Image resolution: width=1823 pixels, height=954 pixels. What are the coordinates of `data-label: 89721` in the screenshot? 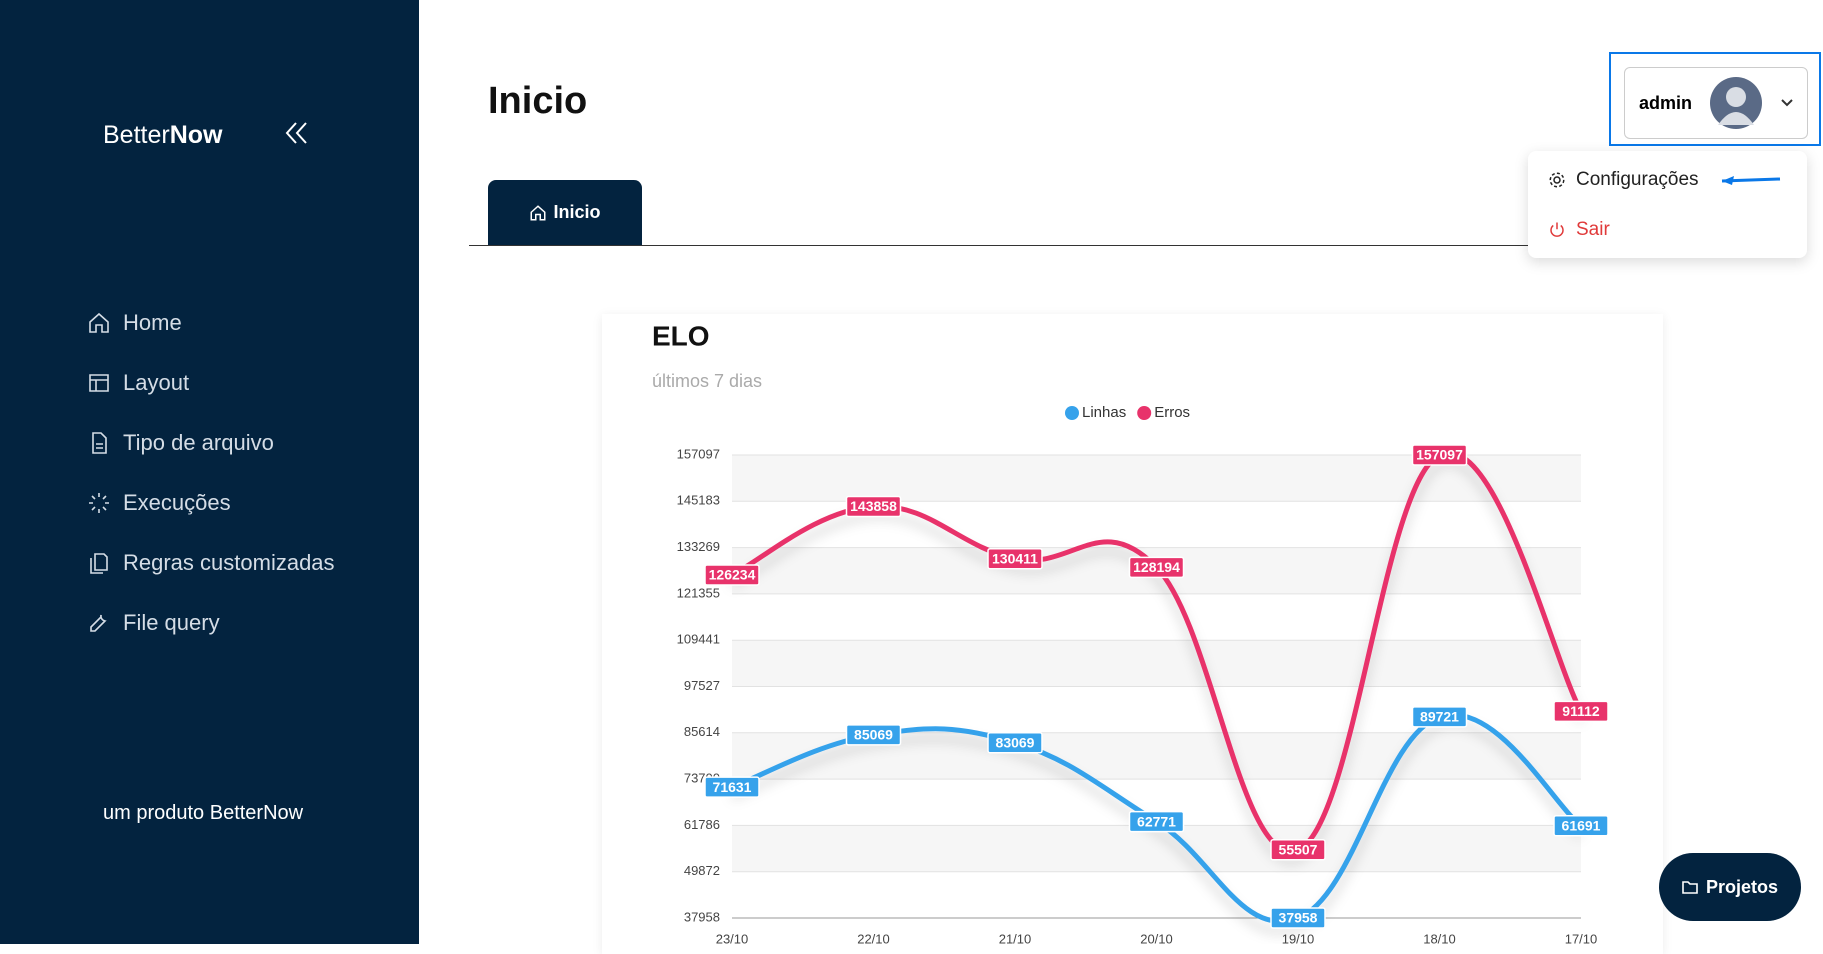 It's located at (1439, 717).